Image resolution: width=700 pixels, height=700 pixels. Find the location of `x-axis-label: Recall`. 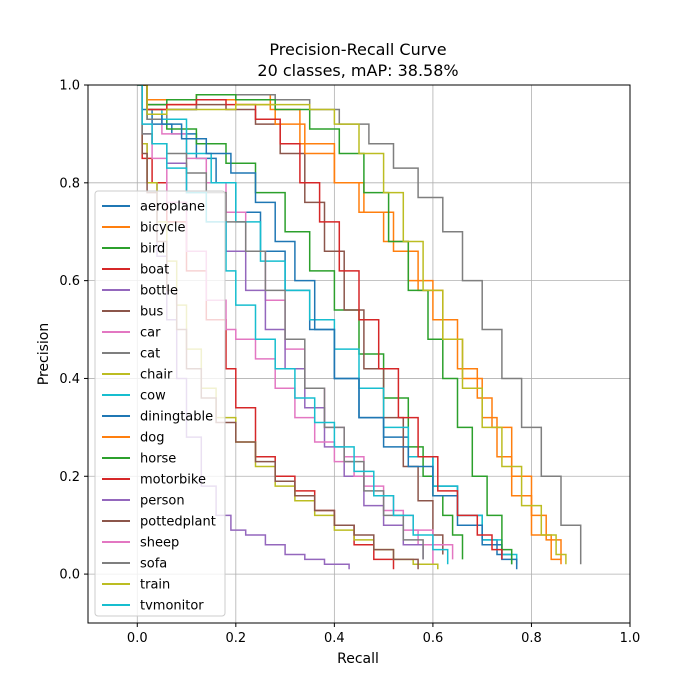

x-axis-label: Recall is located at coordinates (358, 659).